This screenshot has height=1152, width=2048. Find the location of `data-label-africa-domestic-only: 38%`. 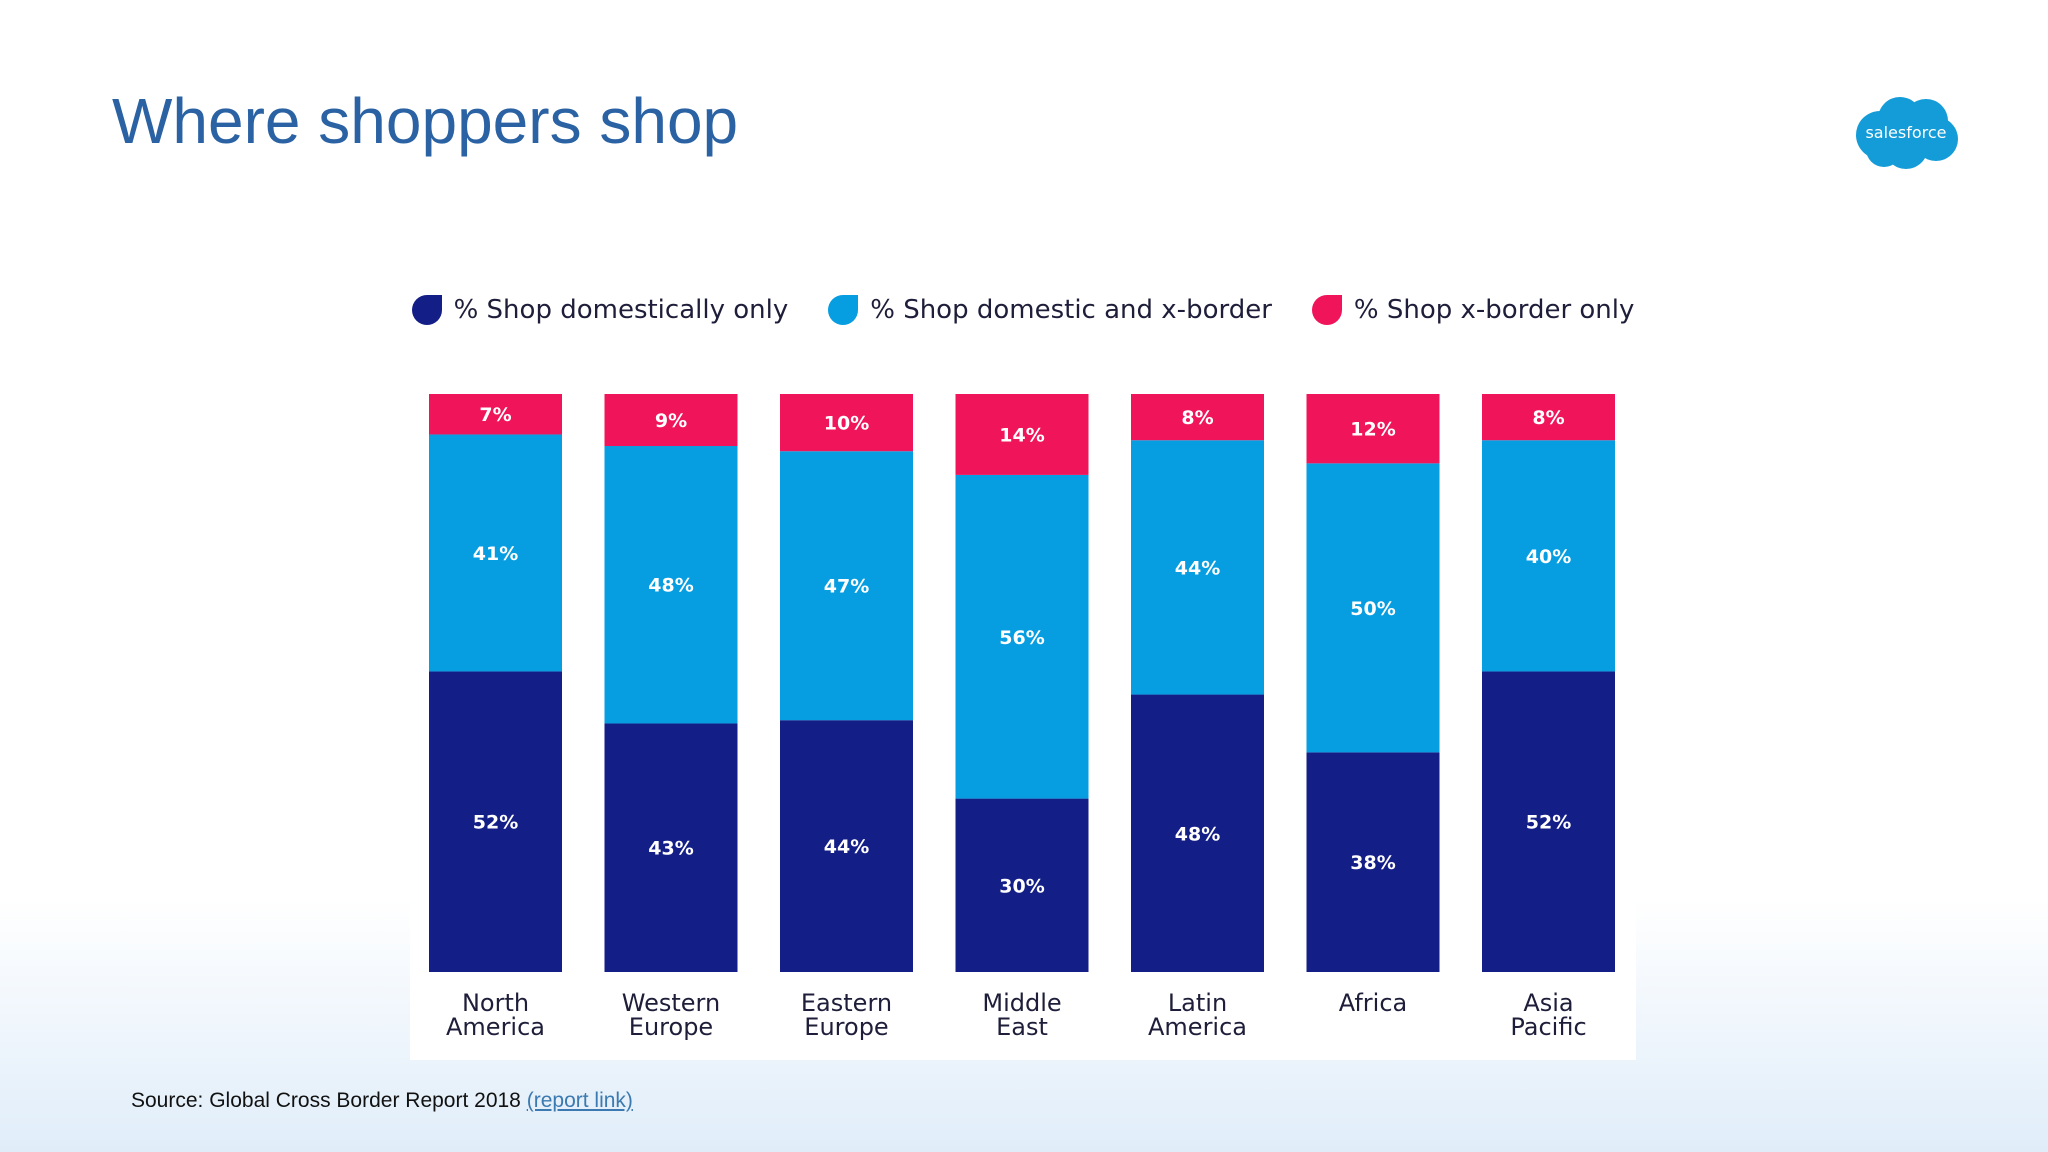

data-label-africa-domestic-only: 38% is located at coordinates (1372, 863).